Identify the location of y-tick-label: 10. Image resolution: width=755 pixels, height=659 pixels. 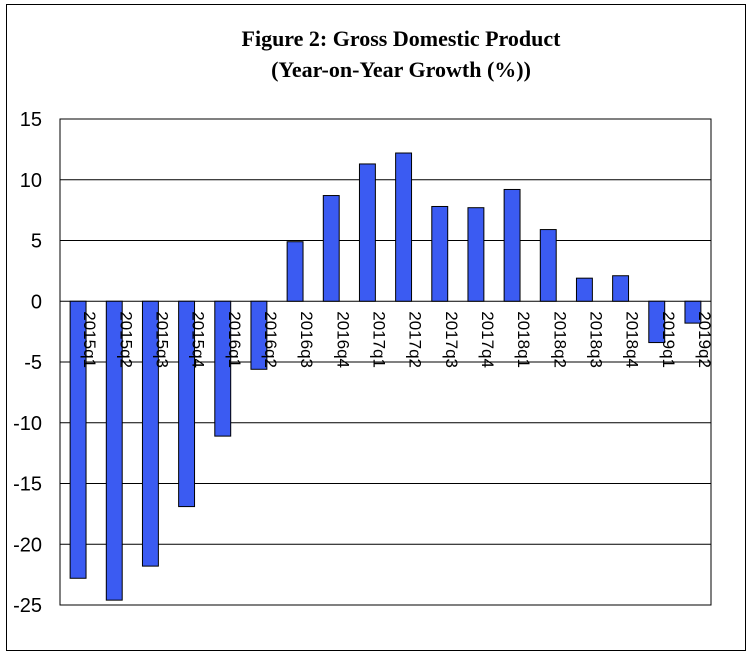
(31, 181).